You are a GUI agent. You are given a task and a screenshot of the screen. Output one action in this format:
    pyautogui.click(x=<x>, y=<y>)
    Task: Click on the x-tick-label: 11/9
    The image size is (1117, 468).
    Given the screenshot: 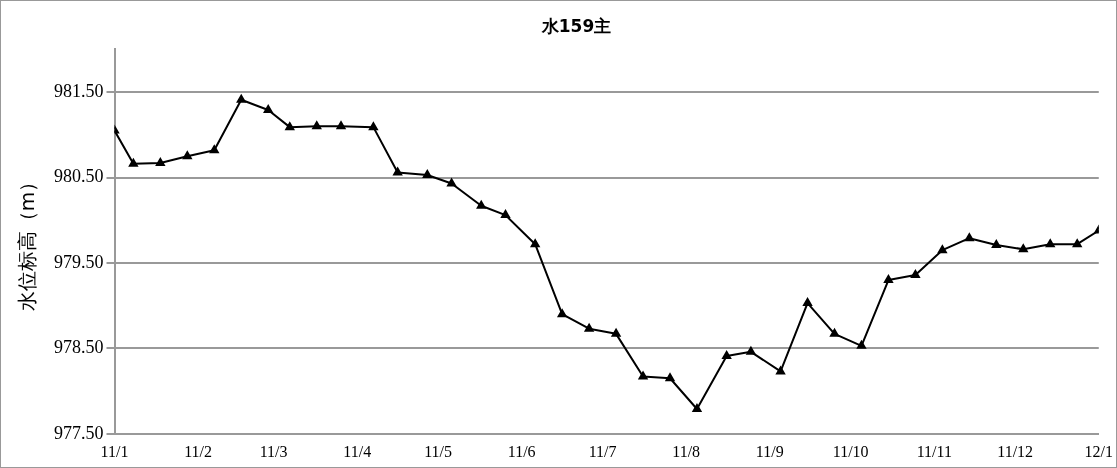 What is the action you would take?
    pyautogui.click(x=769, y=451)
    